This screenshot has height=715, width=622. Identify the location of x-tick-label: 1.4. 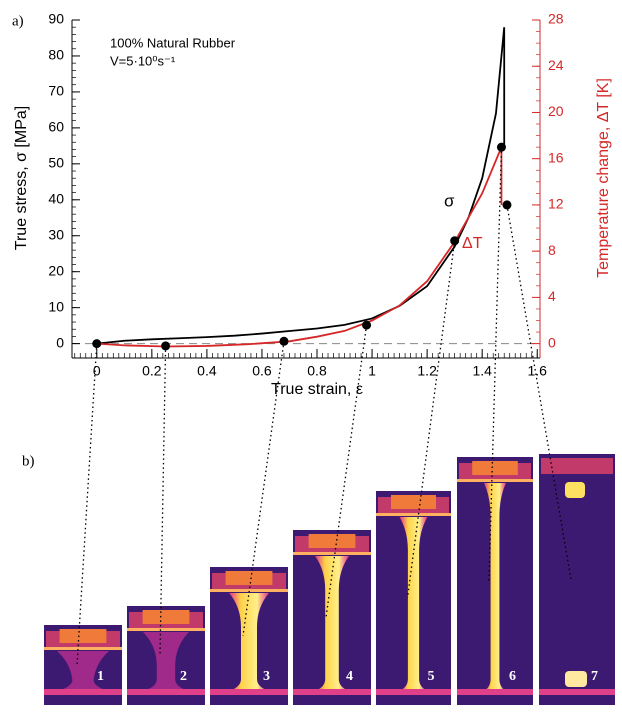
(482, 371).